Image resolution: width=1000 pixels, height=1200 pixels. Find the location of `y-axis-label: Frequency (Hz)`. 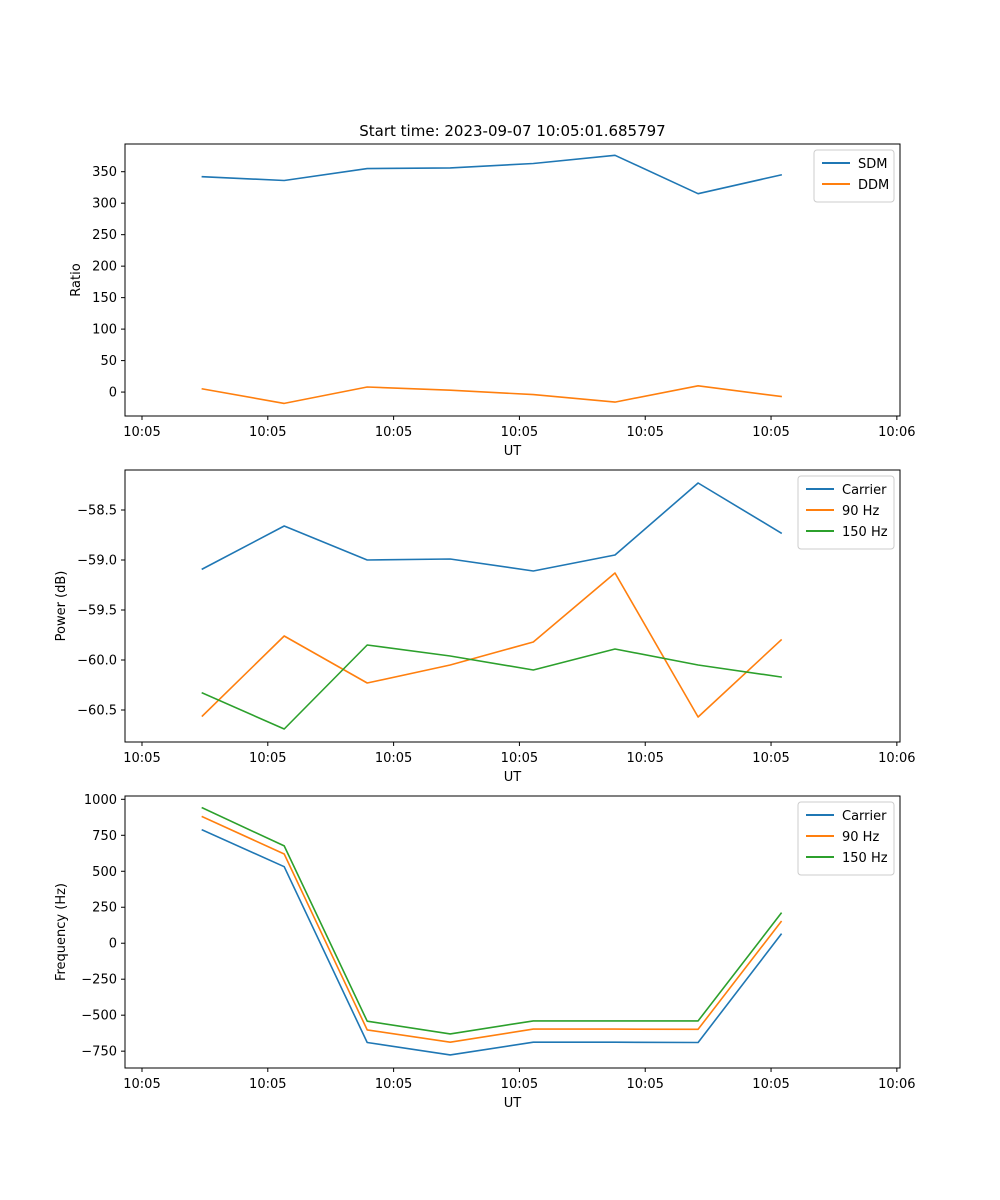

y-axis-label: Frequency (Hz) is located at coordinates (61, 932).